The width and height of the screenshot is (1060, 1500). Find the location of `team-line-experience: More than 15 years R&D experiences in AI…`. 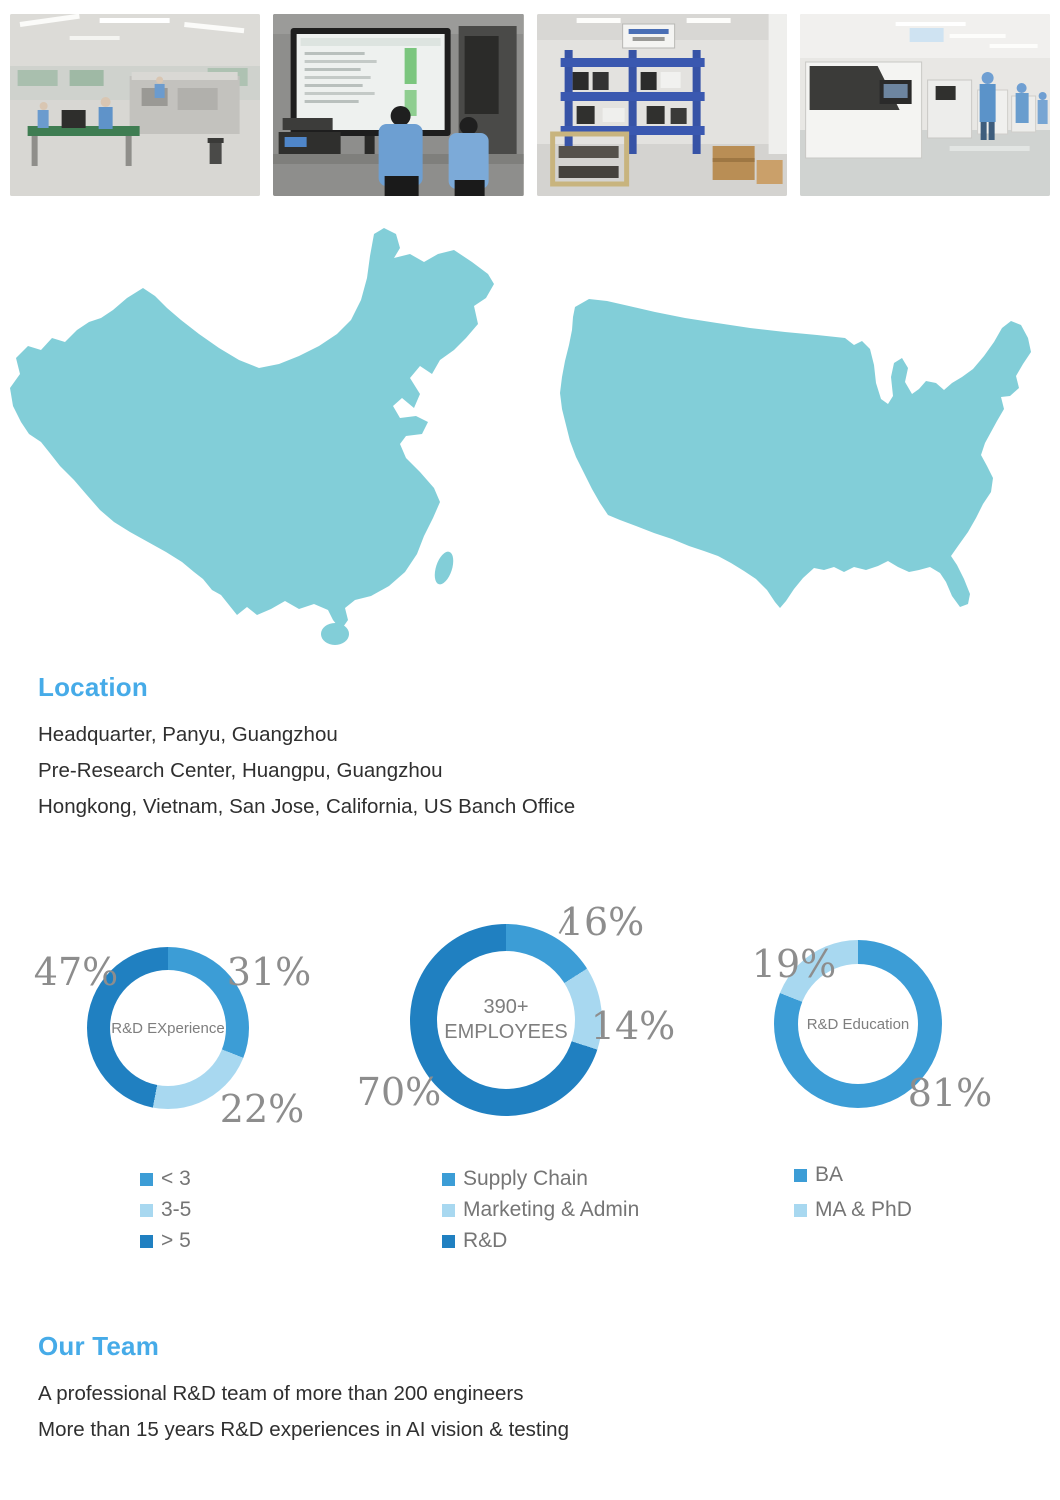

team-line-experience: More than 15 years R&D experiences in AI… is located at coordinates (303, 1429).